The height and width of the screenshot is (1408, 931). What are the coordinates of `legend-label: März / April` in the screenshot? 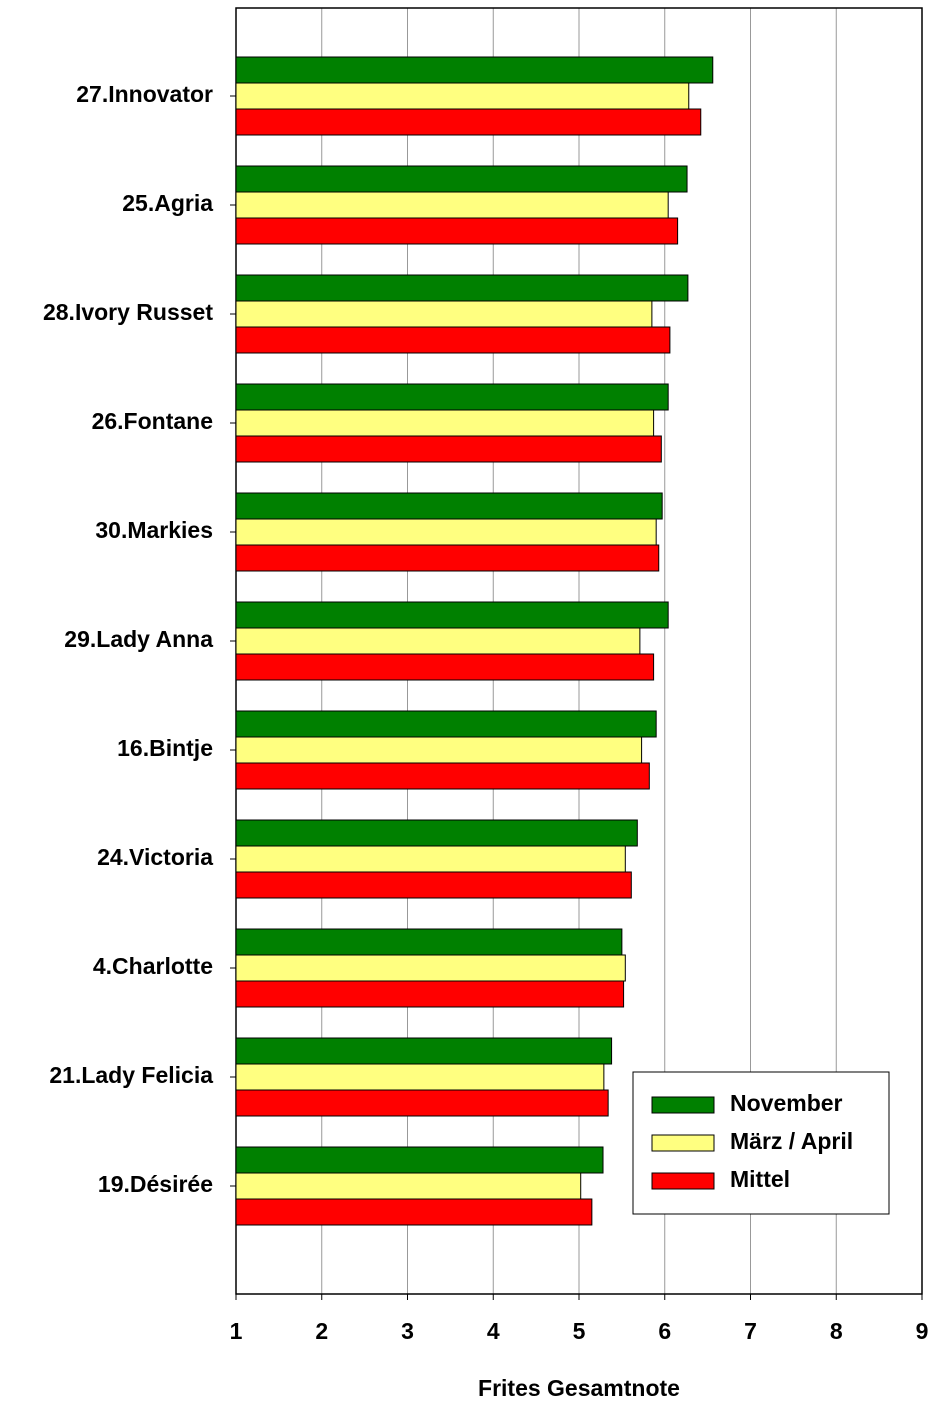 It's located at (791, 1141).